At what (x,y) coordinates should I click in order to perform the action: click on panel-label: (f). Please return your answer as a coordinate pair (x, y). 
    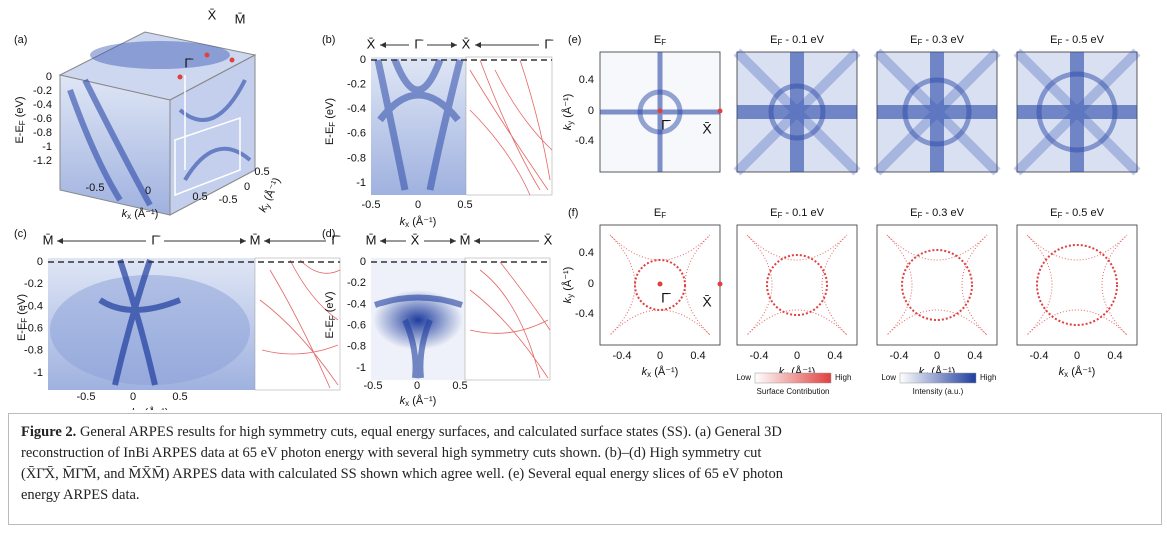
    Looking at the image, I should click on (573, 213).